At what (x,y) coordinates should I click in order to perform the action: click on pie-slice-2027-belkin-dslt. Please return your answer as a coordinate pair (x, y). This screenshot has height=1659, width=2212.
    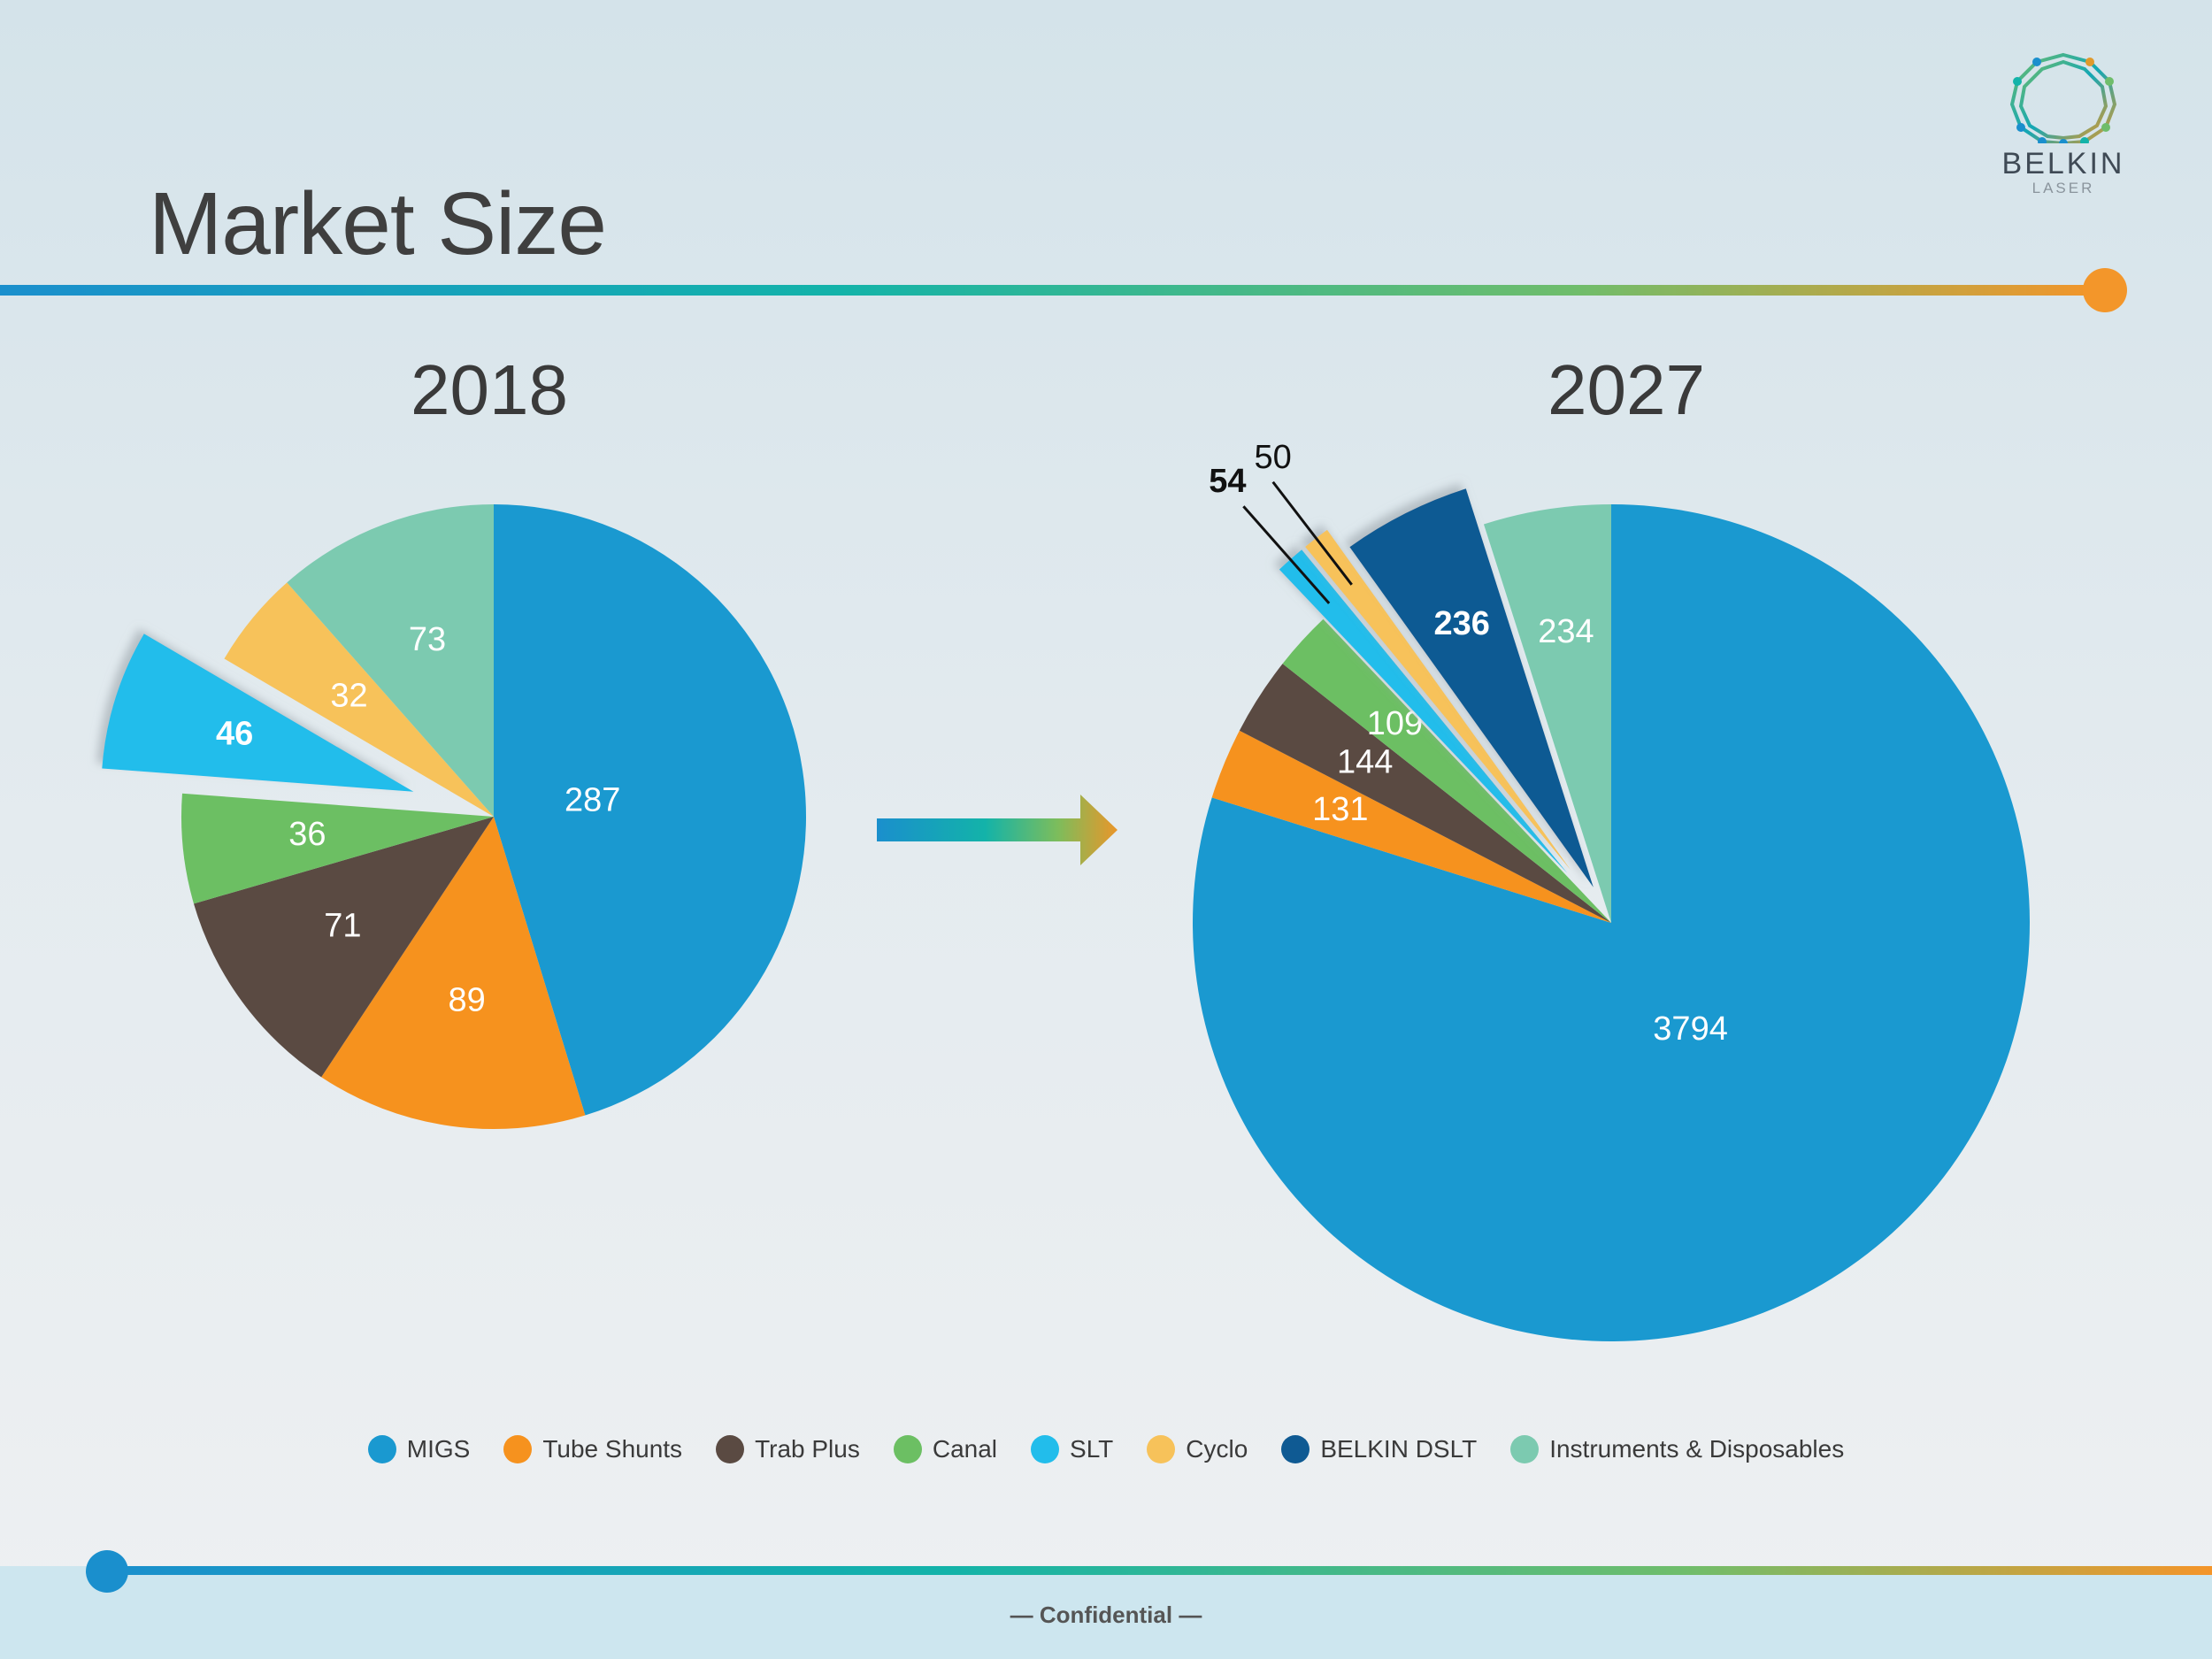
    Looking at the image, I should click on (1471, 688).